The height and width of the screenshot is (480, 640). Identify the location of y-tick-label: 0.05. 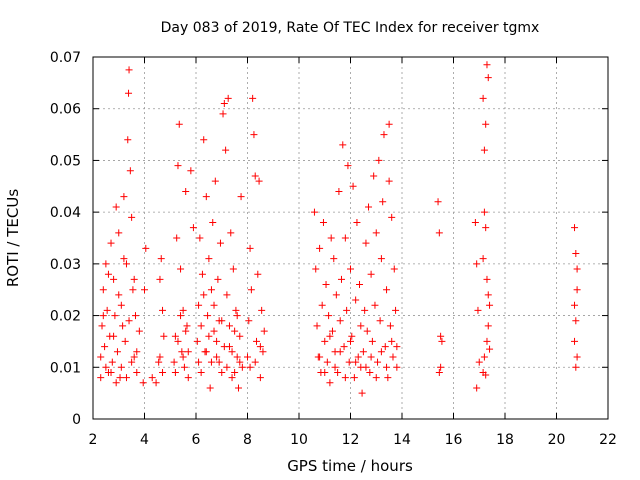
(65, 161).